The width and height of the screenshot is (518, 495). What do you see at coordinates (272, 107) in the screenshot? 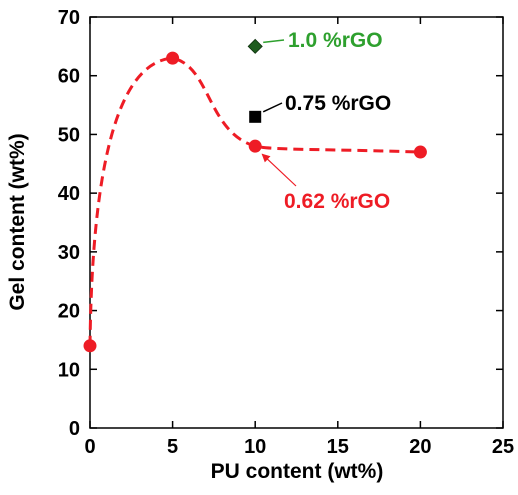
I see `annotation-arrow-0.75-rgo` at bounding box center [272, 107].